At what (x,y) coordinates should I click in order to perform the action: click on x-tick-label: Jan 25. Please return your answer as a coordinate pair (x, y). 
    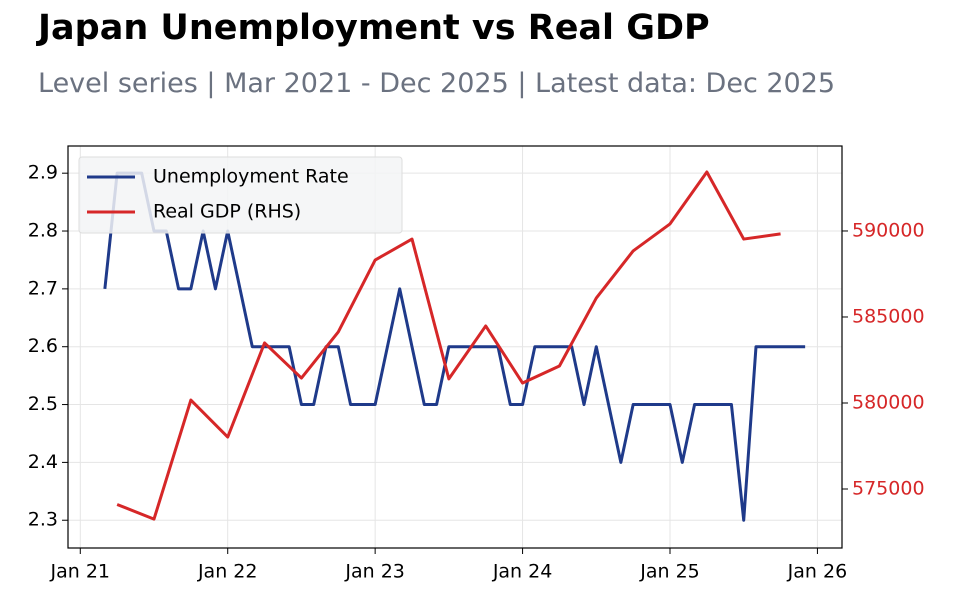
    Looking at the image, I should click on (669, 572).